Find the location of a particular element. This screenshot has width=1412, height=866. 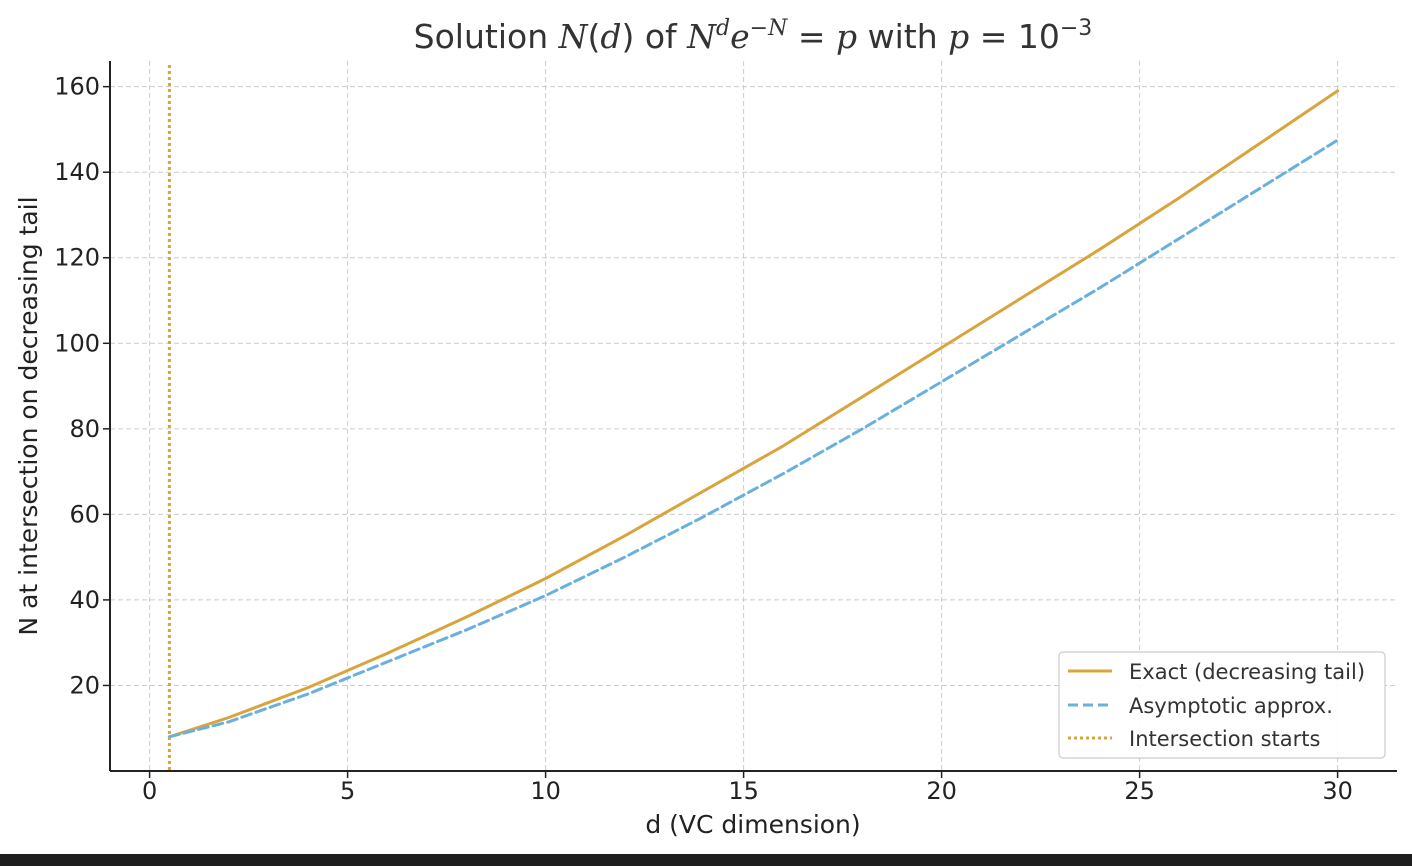

y-tick-label: 160 is located at coordinates (77, 87).